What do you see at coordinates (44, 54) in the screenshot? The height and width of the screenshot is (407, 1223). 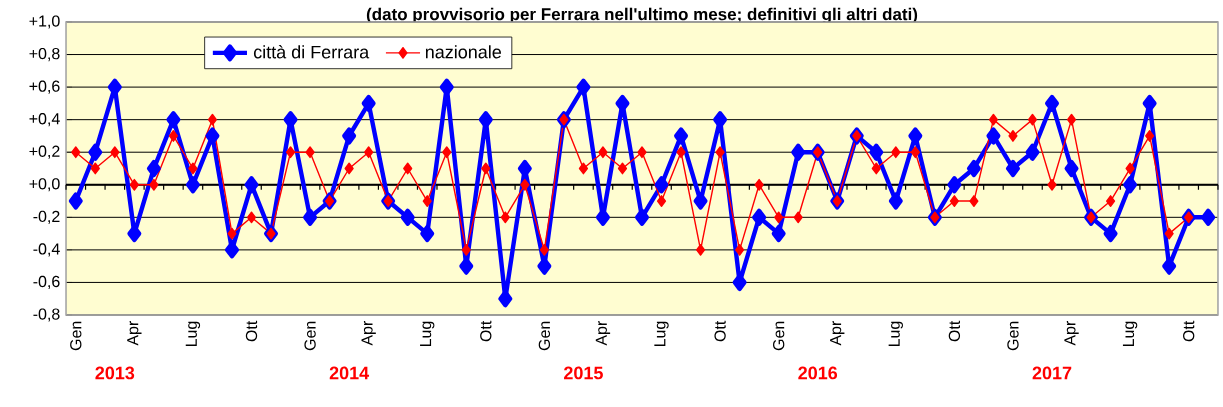 I see `y-tick-label: +0,8` at bounding box center [44, 54].